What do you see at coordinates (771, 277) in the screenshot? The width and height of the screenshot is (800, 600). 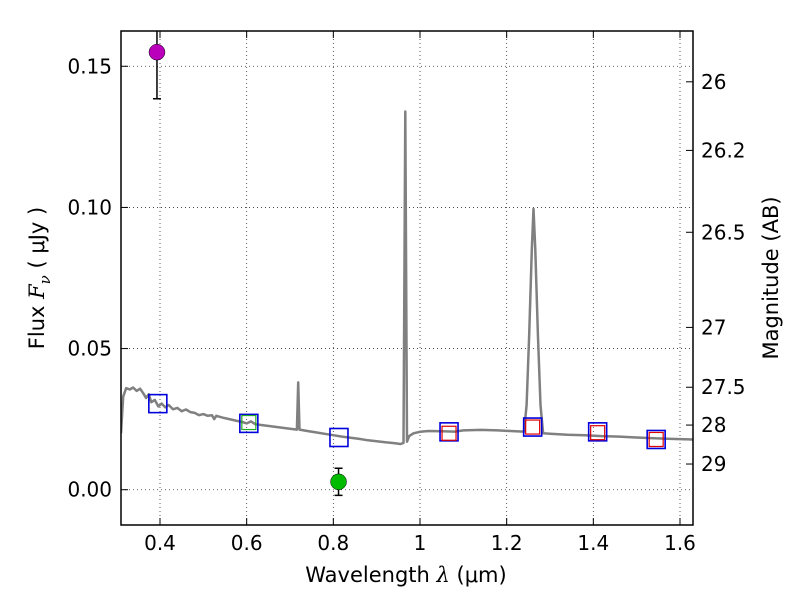 I see `y2-axis-label: Magnitude (AB)` at bounding box center [771, 277].